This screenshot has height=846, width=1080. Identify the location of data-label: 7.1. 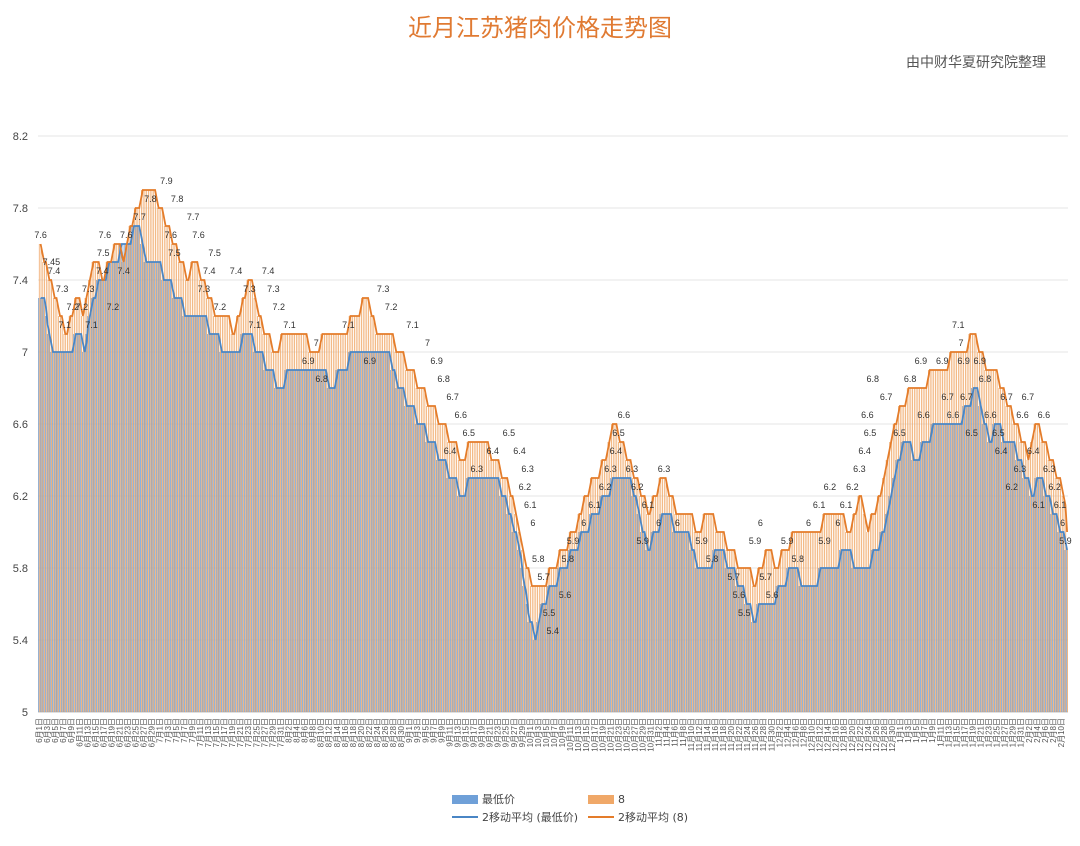
(91, 325).